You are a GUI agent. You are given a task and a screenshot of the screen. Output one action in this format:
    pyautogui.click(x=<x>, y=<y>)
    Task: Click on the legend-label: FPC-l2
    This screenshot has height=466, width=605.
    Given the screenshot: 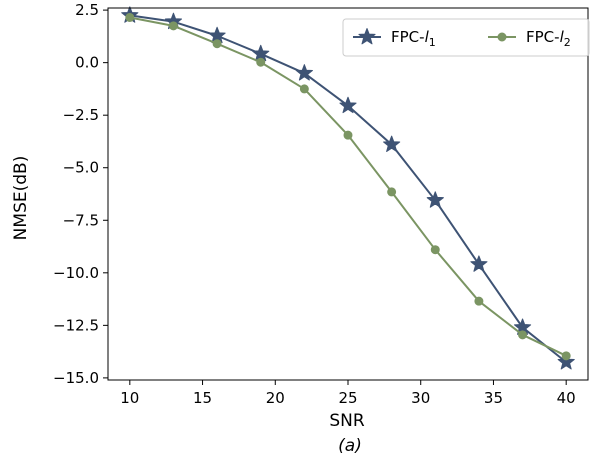 What is the action you would take?
    pyautogui.click(x=548, y=38)
    